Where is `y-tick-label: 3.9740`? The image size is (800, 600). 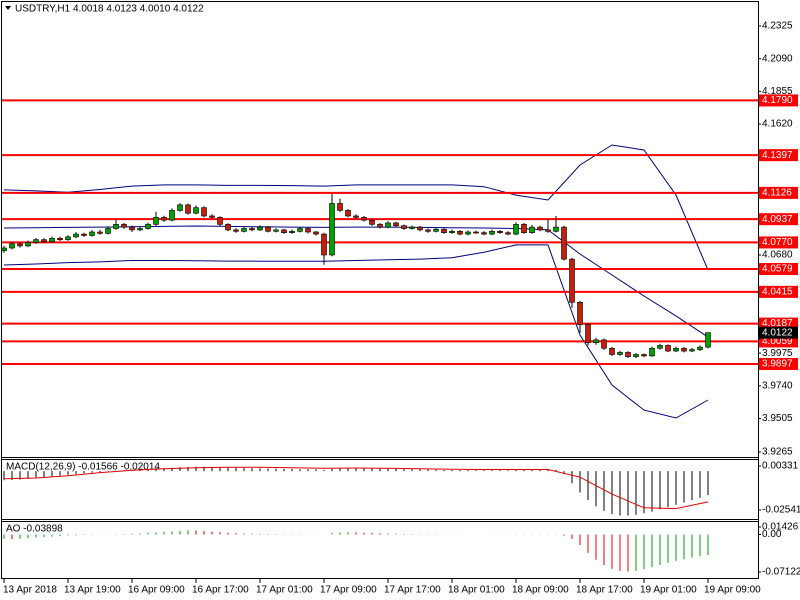
y-tick-label: 3.9740 is located at coordinates (777, 385).